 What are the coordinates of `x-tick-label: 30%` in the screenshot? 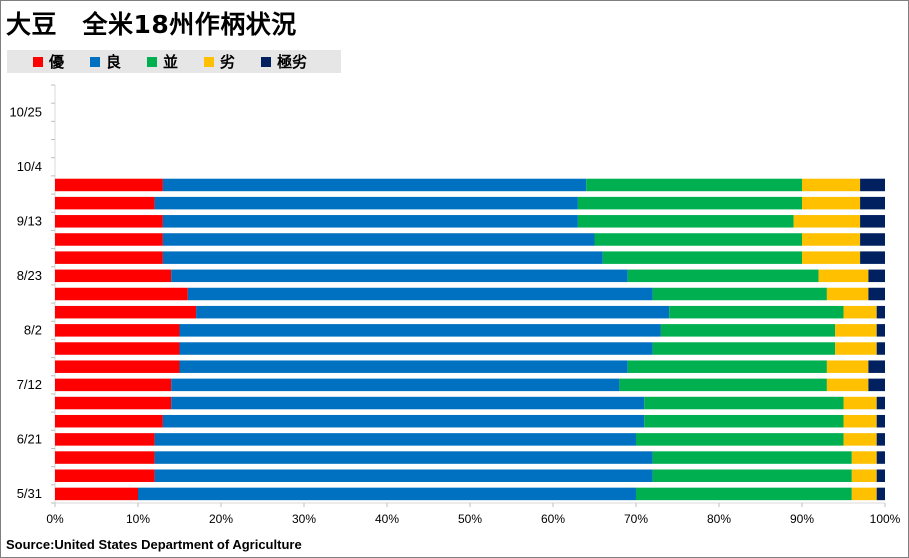 It's located at (304, 519).